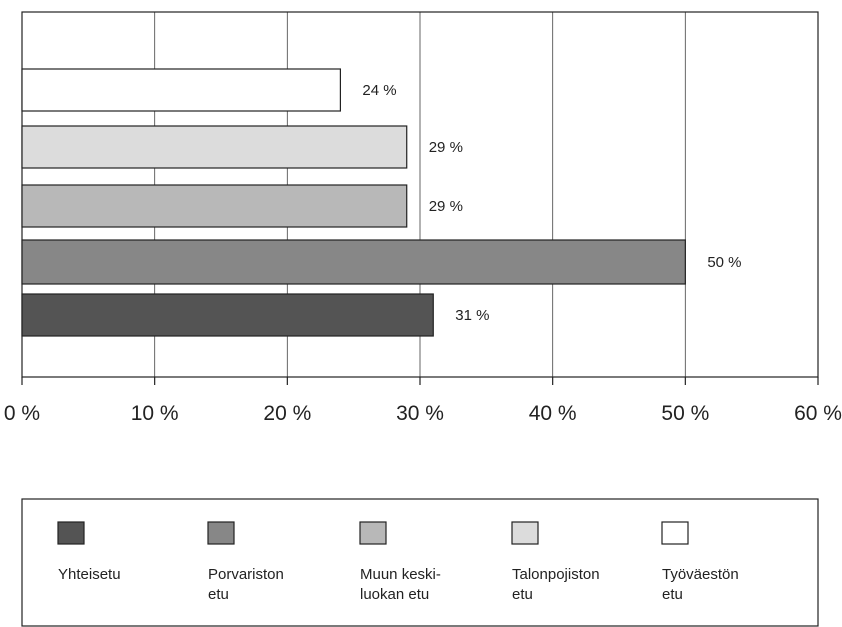  What do you see at coordinates (685, 413) in the screenshot?
I see `x-tick-label: 50 %` at bounding box center [685, 413].